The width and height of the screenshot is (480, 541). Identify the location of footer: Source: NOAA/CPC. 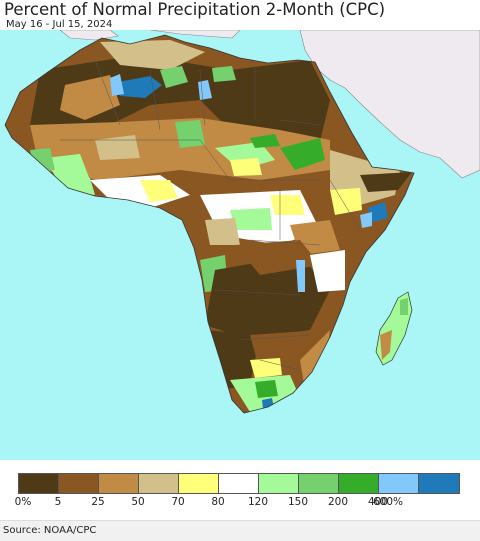
(240, 530).